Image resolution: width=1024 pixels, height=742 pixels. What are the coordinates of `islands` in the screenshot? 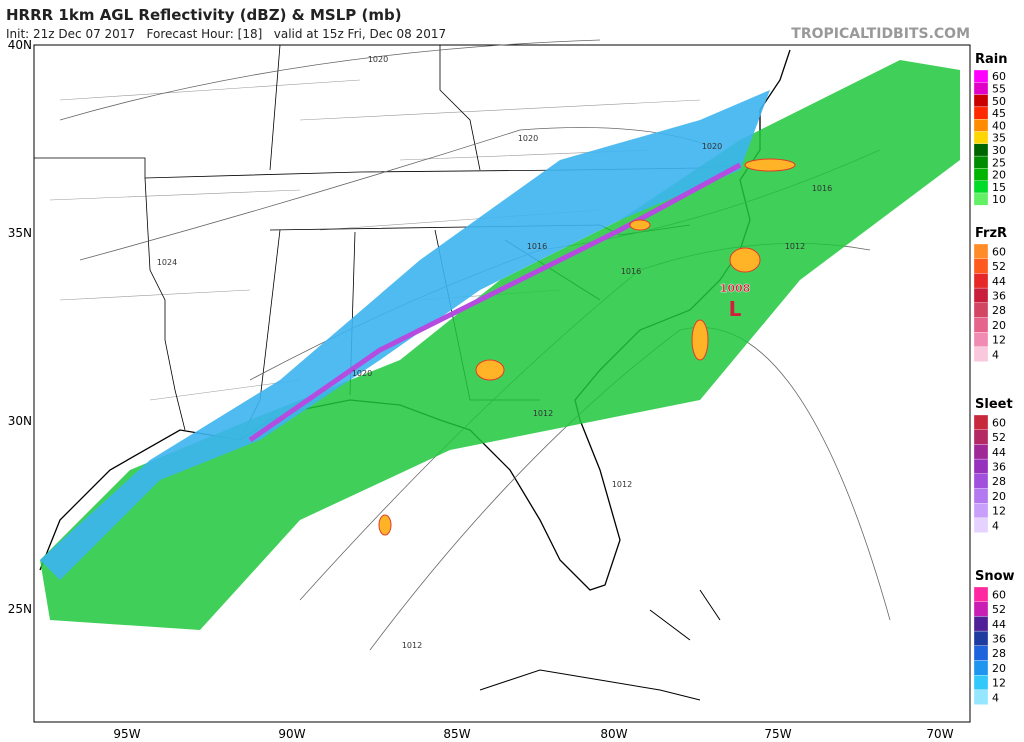 It's located at (600, 645).